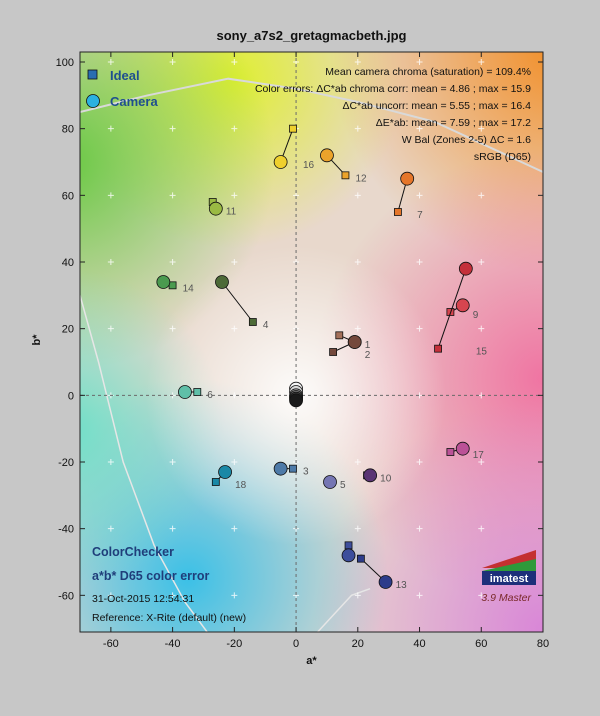  Describe the element at coordinates (420, 215) in the screenshot. I see `patch-label: 7` at that location.